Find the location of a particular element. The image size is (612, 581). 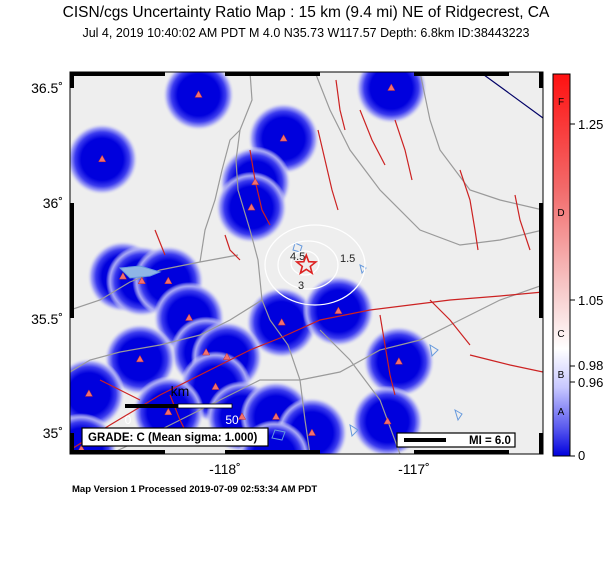

colorbar-value-1-25: 1.25 is located at coordinates (590, 124).